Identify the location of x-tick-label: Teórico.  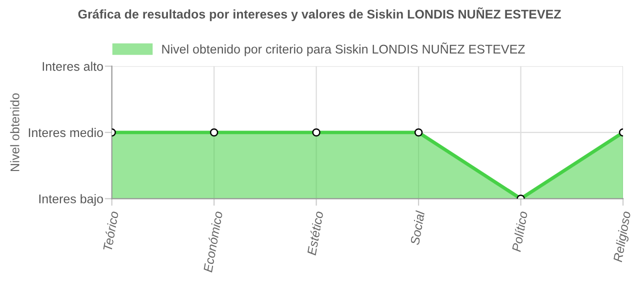
(110, 230).